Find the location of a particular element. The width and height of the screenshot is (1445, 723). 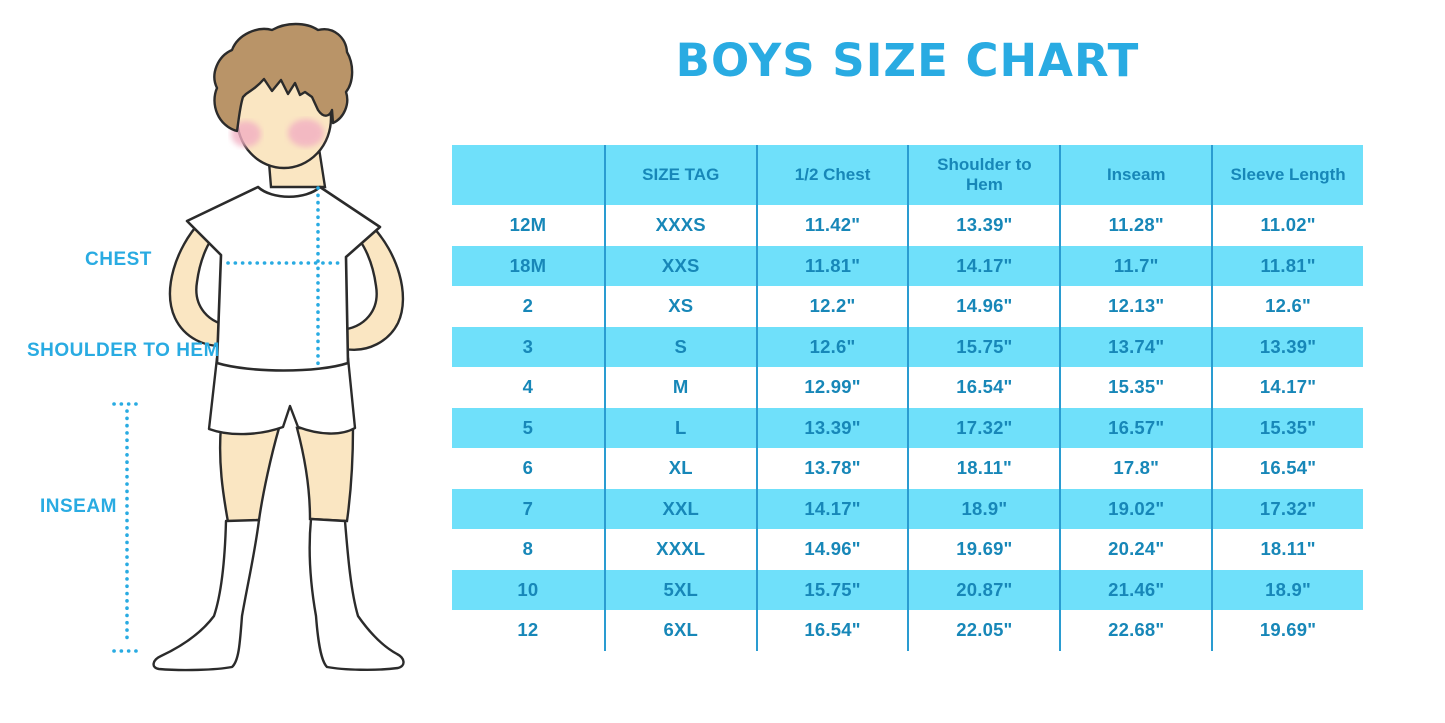

column-header: Shoulder to Hem is located at coordinates (983, 175).